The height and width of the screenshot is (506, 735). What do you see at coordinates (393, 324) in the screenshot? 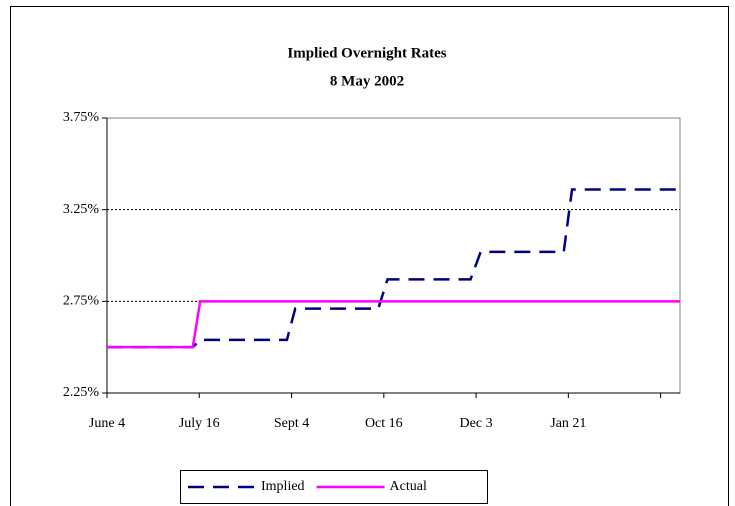
I see `series-line` at bounding box center [393, 324].